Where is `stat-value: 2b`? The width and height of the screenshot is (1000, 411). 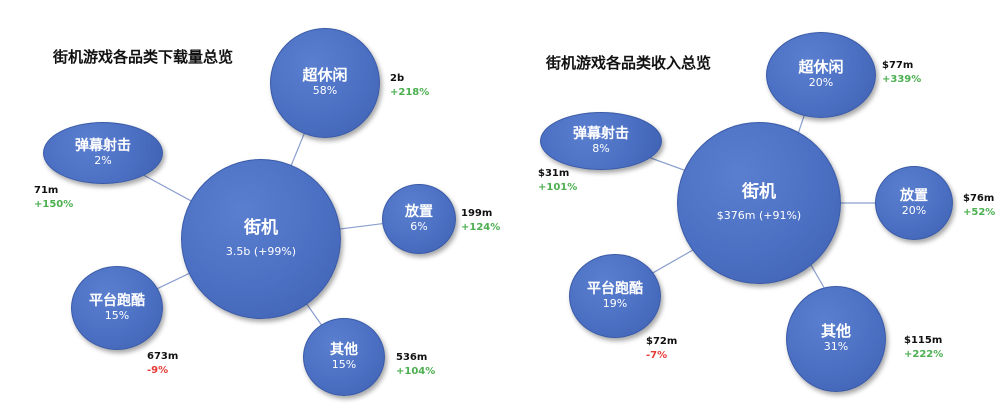 stat-value: 2b is located at coordinates (397, 78).